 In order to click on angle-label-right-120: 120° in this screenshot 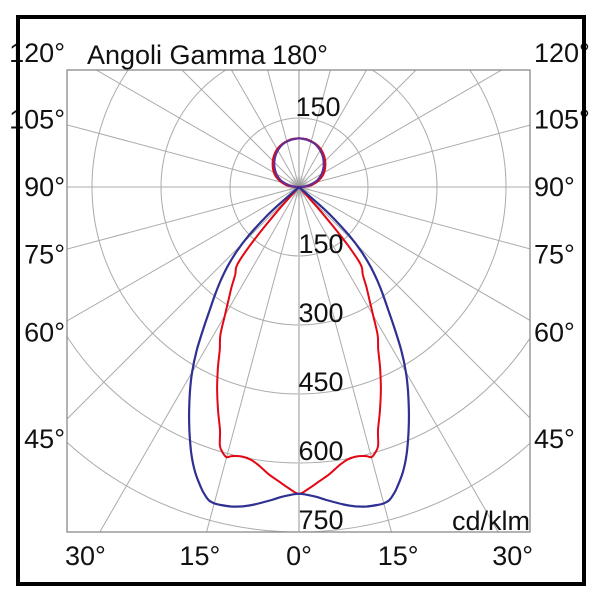, I will do `click(562, 53)`.